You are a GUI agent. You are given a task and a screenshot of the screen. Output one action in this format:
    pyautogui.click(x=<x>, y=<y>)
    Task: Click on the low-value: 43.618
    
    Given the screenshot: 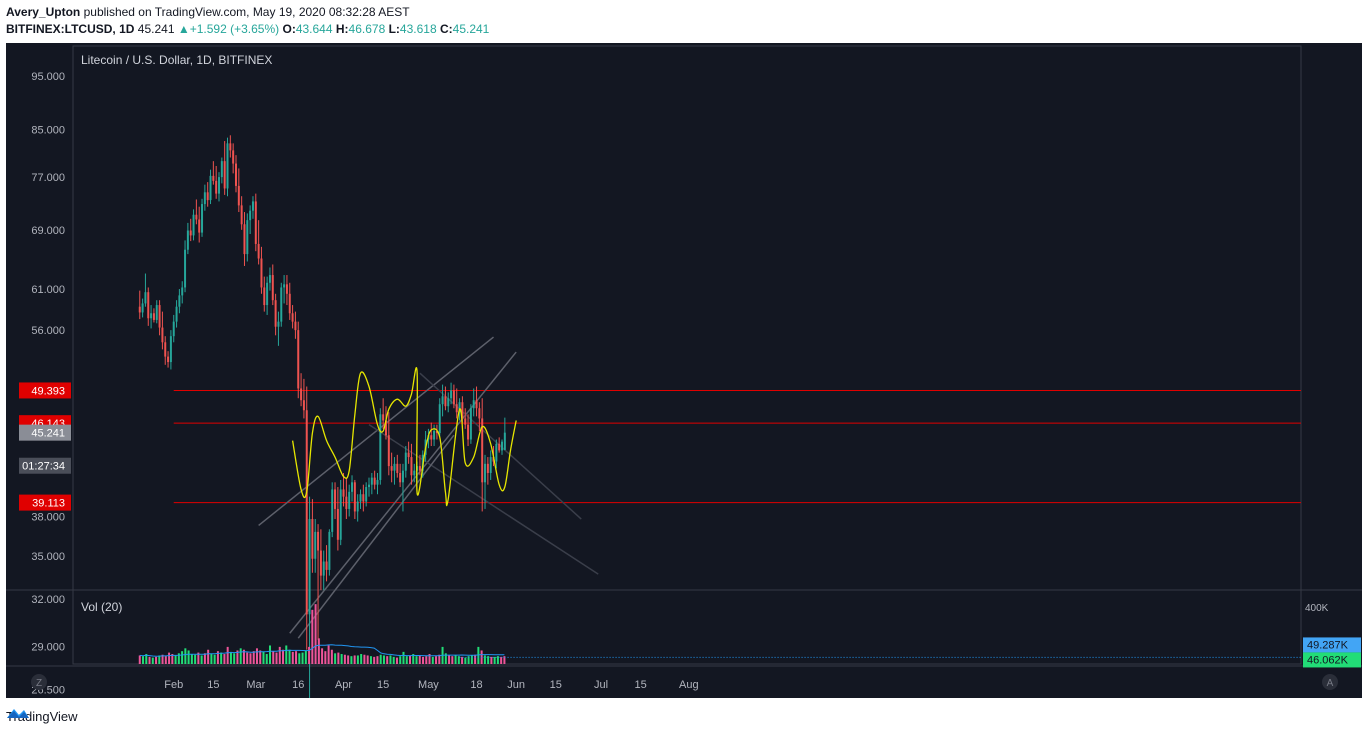 What is the action you would take?
    pyautogui.click(x=418, y=29)
    